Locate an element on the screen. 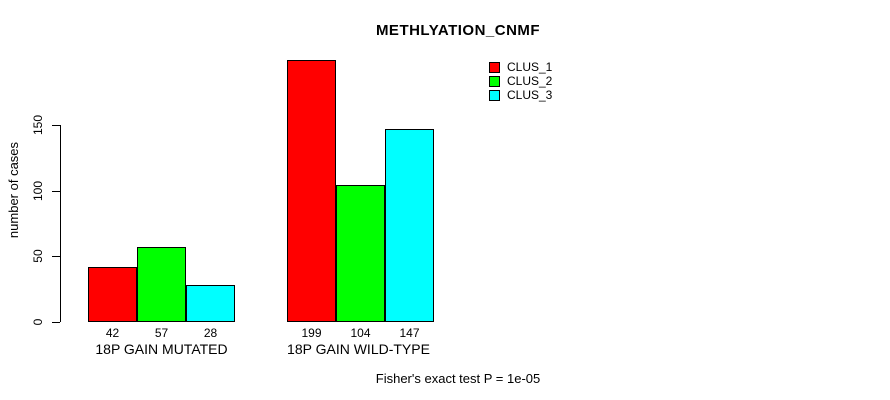 Image resolution: width=890 pixels, height=400 pixels. legend-swatch-clus2 is located at coordinates (494, 81).